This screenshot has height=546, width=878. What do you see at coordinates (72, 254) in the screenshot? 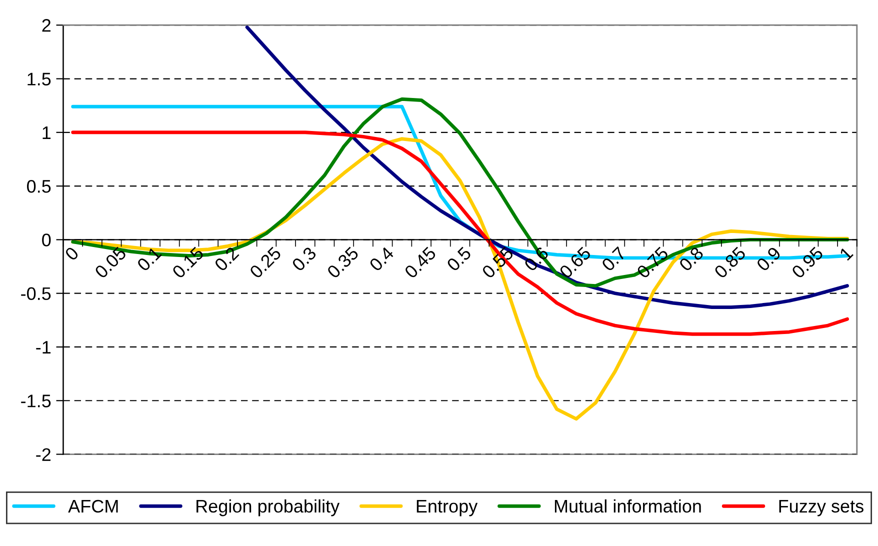
I see `x-tick-label: 0` at bounding box center [72, 254].